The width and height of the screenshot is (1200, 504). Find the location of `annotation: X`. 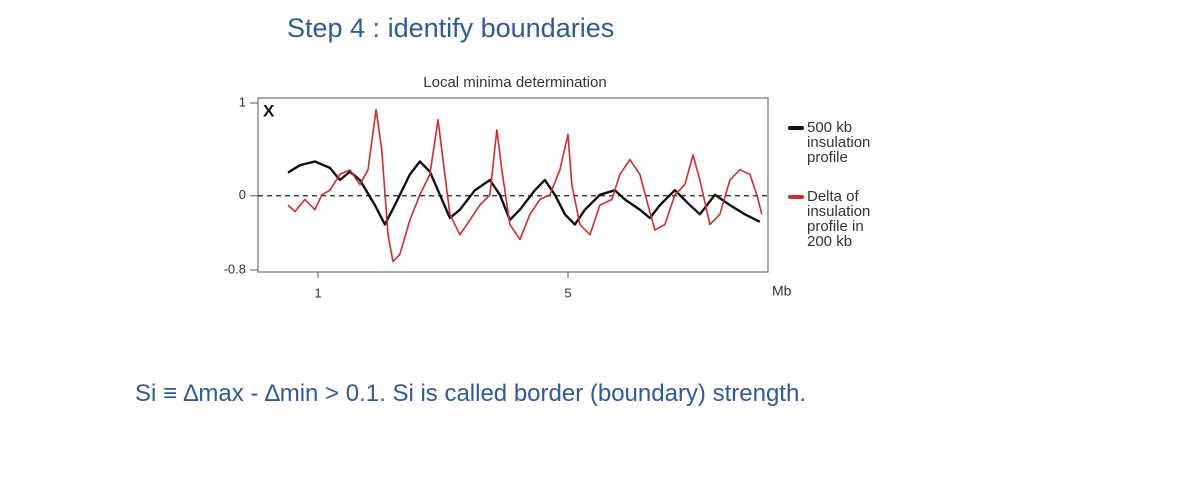

annotation: X is located at coordinates (269, 110).